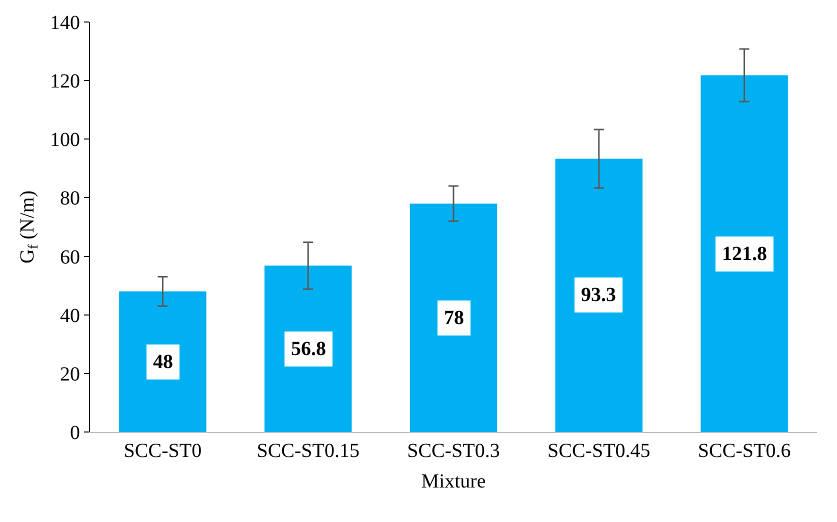 The width and height of the screenshot is (837, 522). I want to click on y-tick-label: 20, so click(70, 374).